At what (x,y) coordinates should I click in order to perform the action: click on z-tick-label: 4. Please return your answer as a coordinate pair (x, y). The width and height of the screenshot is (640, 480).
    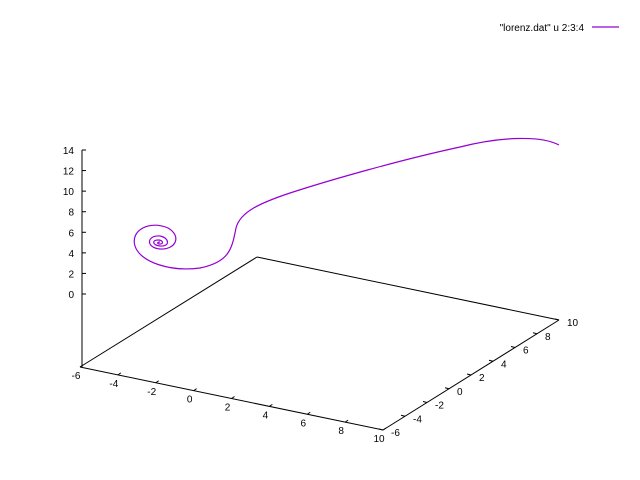
    Looking at the image, I should click on (71, 254).